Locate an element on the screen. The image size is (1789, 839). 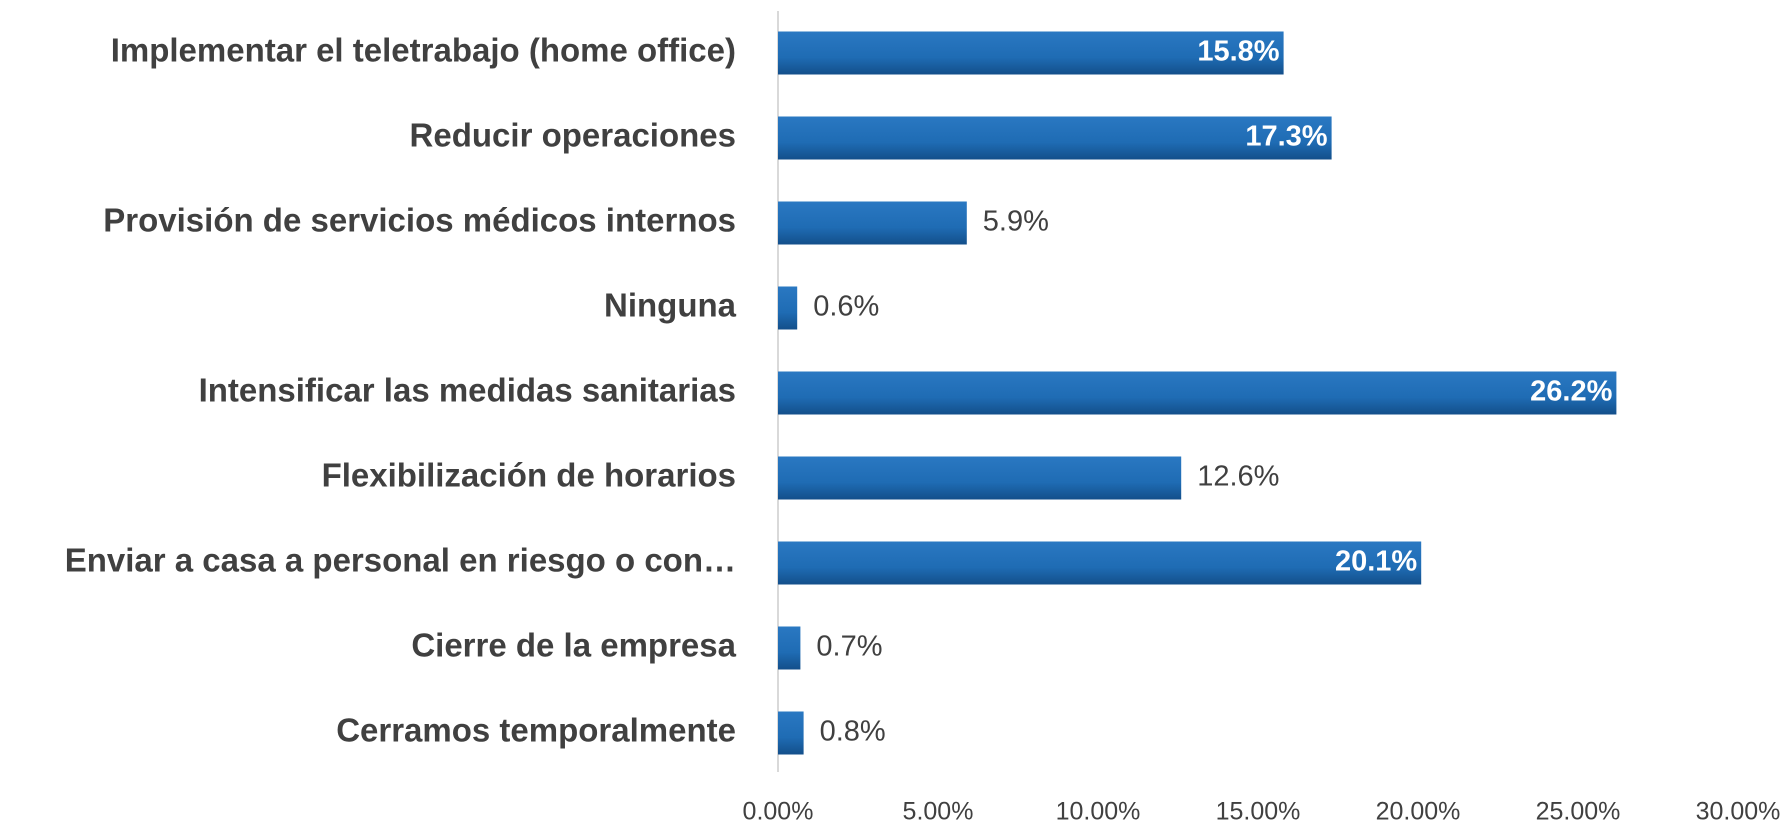
value-label: 15.8% is located at coordinates (1238, 52).